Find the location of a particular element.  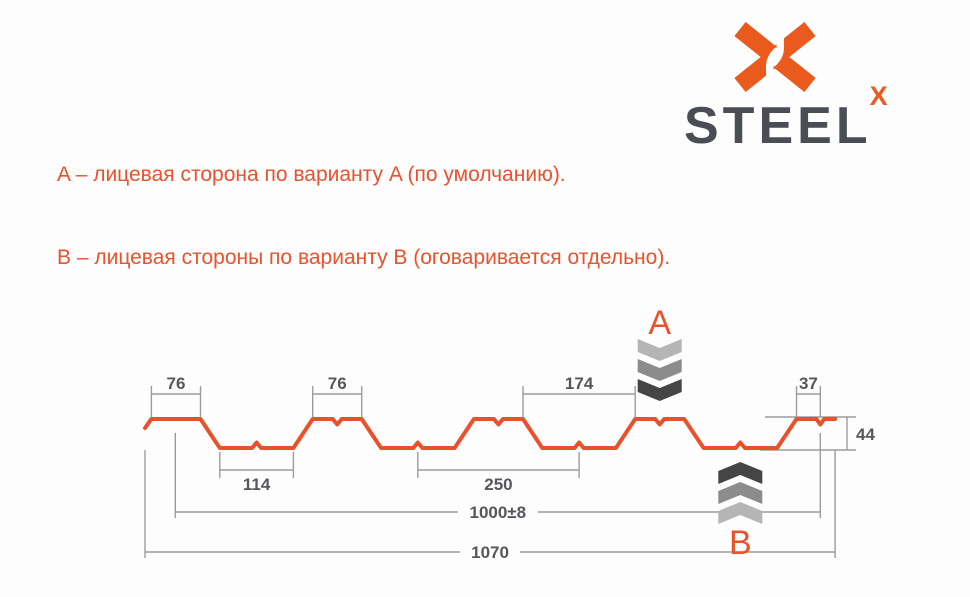

dim-bottom-250: 250 is located at coordinates (498, 473).